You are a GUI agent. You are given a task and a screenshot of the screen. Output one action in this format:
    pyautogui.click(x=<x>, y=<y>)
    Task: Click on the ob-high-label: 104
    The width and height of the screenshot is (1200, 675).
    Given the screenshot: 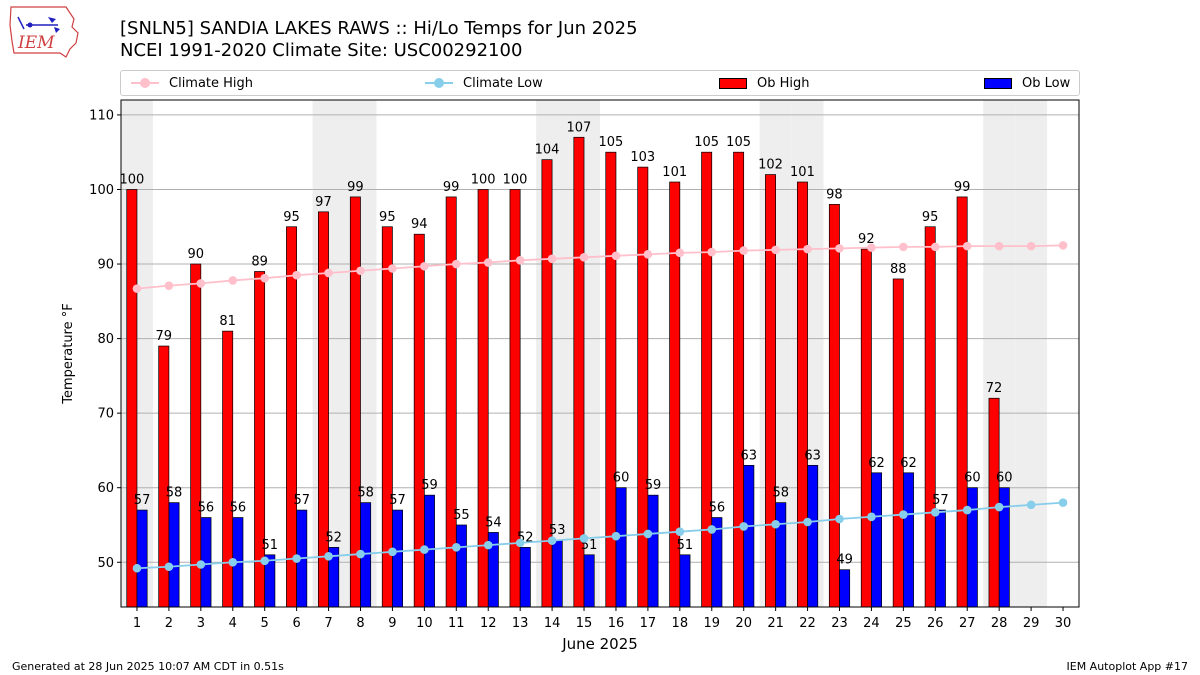 What is the action you would take?
    pyautogui.click(x=547, y=150)
    